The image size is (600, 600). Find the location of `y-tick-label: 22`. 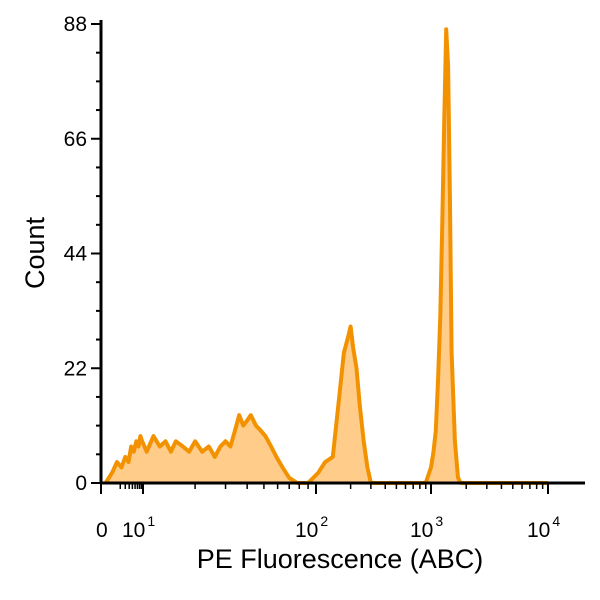

y-tick-label: 22 is located at coordinates (75, 368).